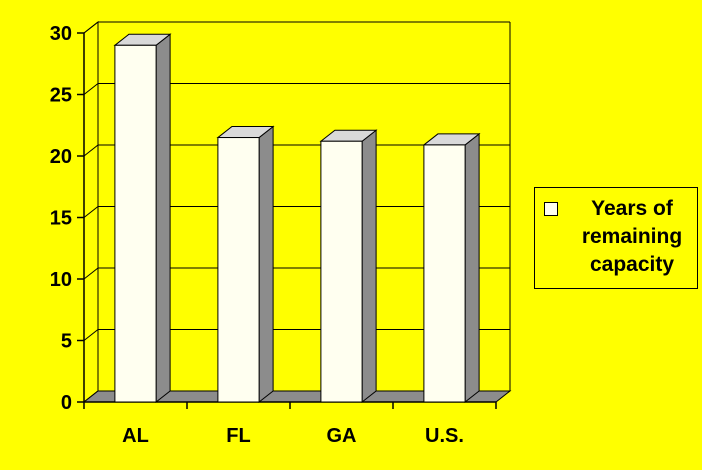  What do you see at coordinates (551, 209) in the screenshot?
I see `legend-swatch` at bounding box center [551, 209].